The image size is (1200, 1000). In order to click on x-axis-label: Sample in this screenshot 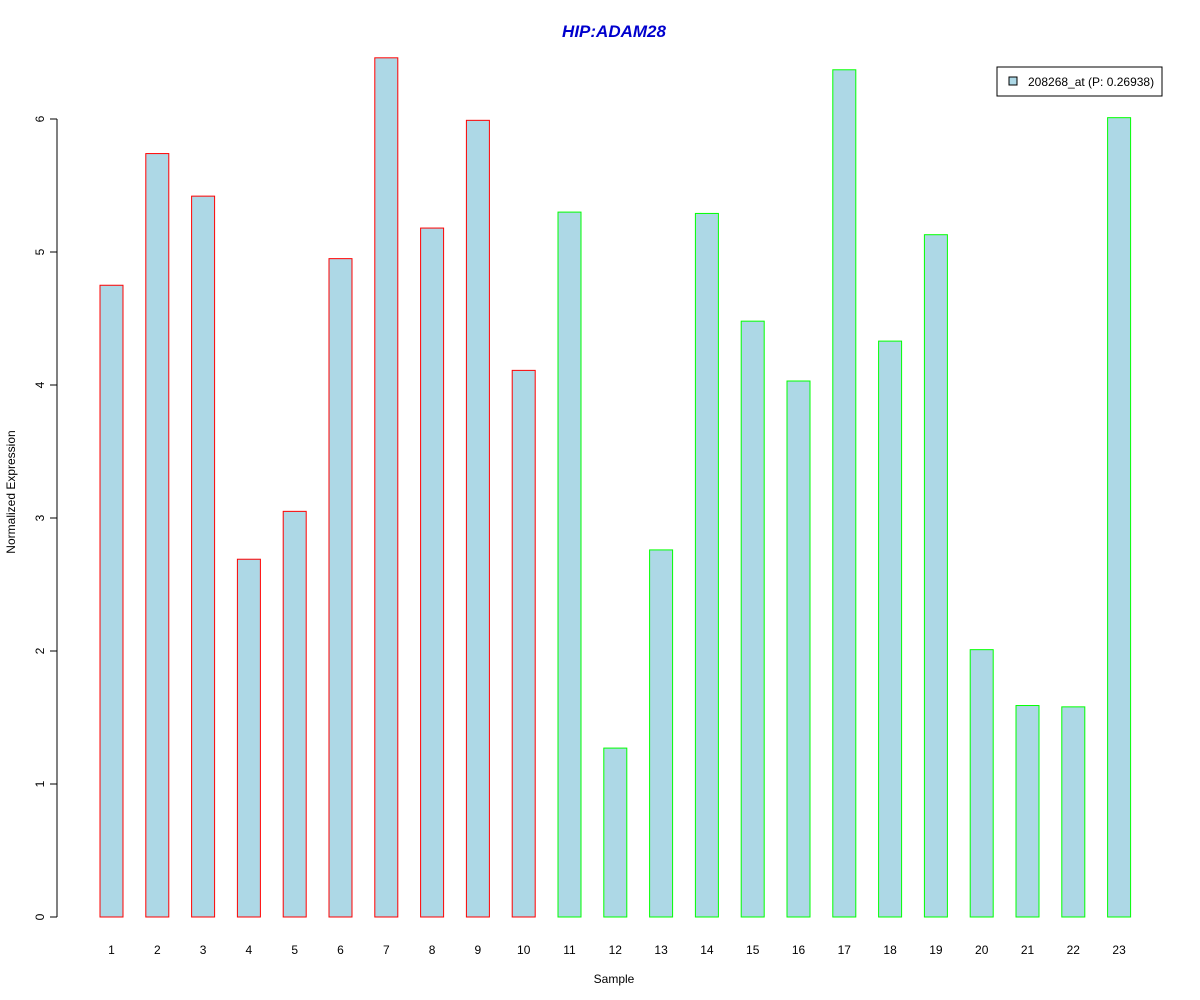, I will do `click(614, 979)`.